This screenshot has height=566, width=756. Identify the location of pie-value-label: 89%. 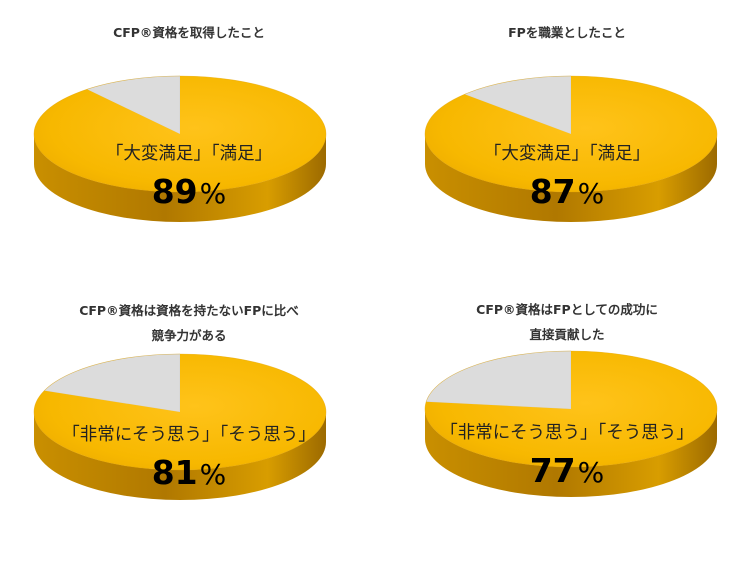
(189, 191).